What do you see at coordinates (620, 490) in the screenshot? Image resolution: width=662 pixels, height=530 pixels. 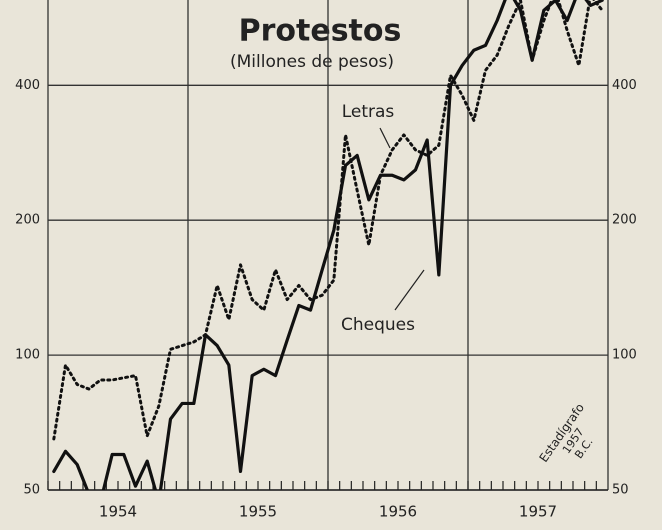 I see `y-tick-label-right: 50` at bounding box center [620, 490].